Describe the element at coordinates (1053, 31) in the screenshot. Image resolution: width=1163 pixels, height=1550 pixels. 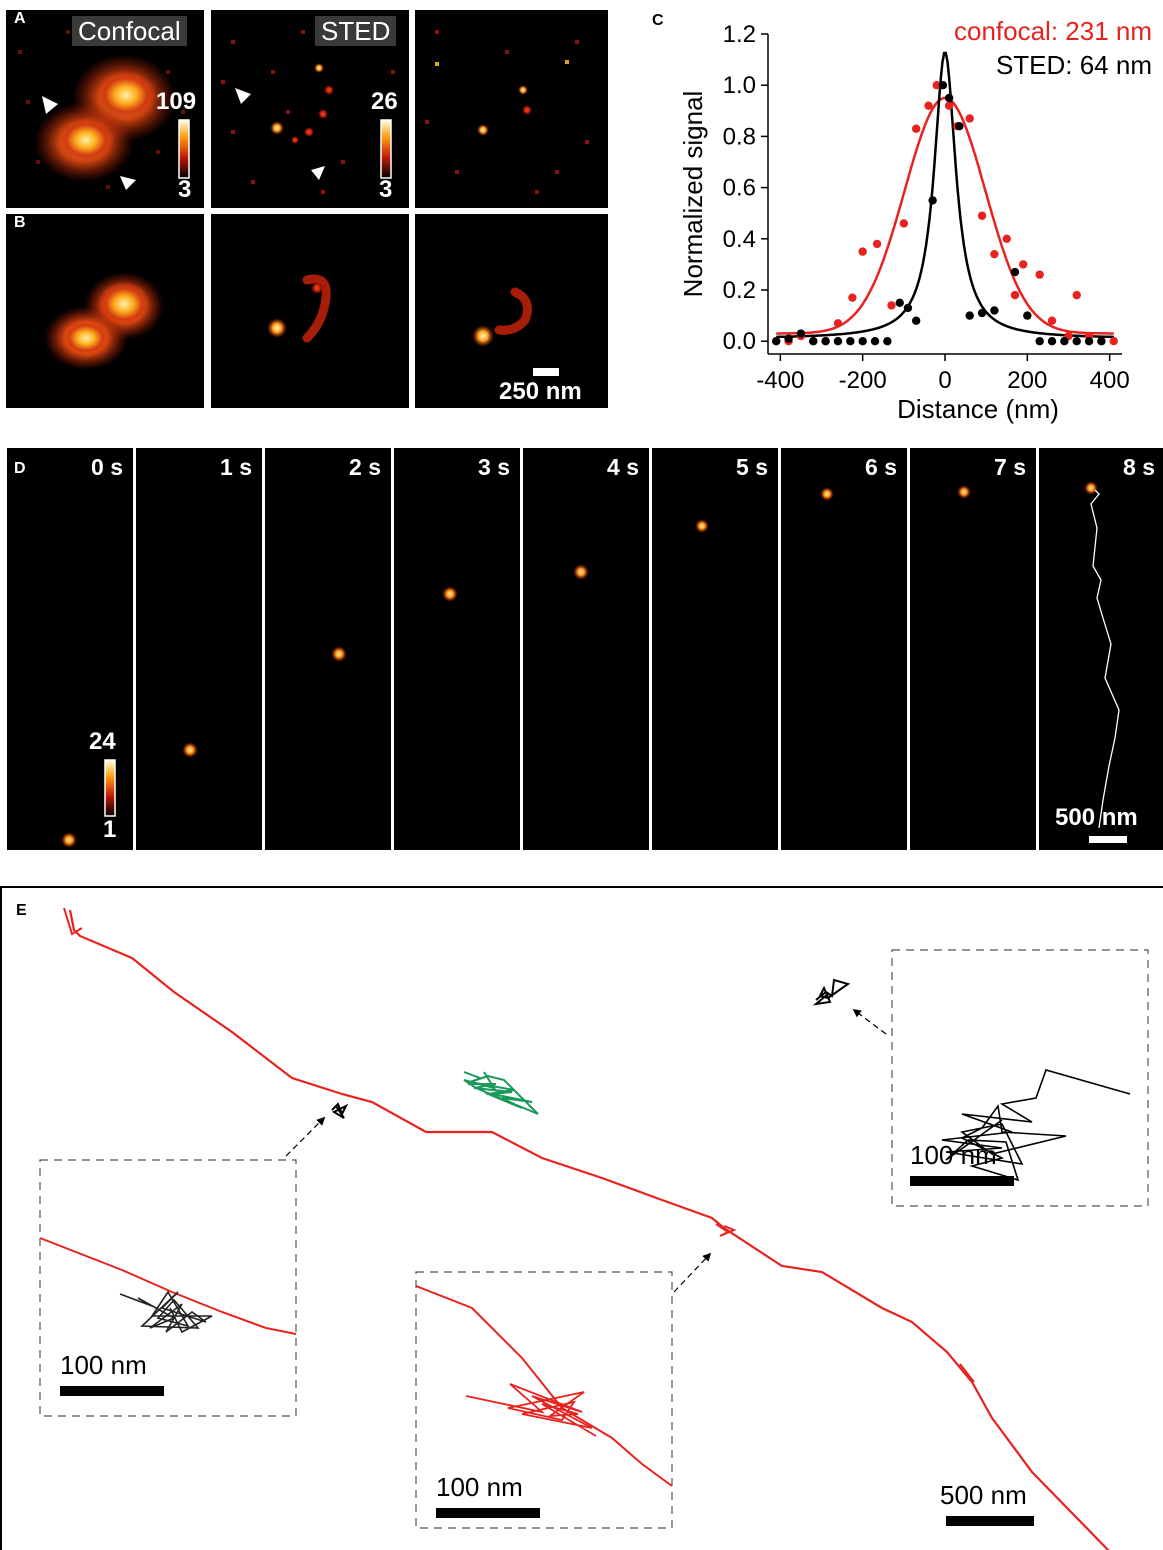
I see `legend-confocal: confocal: 231 nm` at that location.